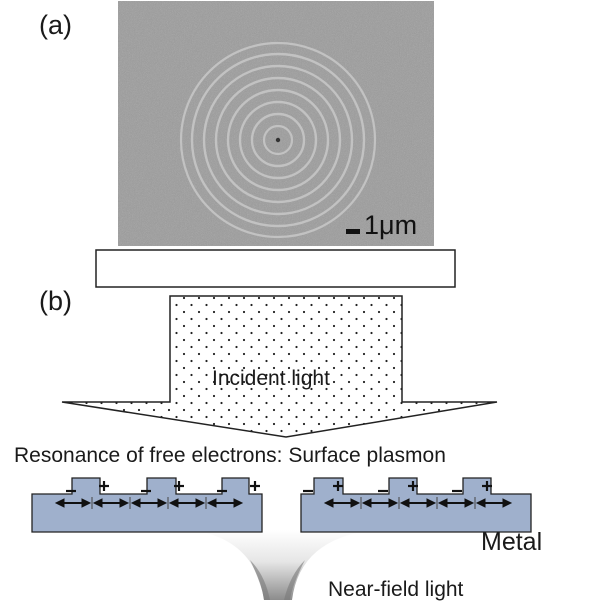 The height and width of the screenshot is (606, 596). Describe the element at coordinates (391, 225) in the screenshot. I see `scale-bar-label: 1μm` at that location.